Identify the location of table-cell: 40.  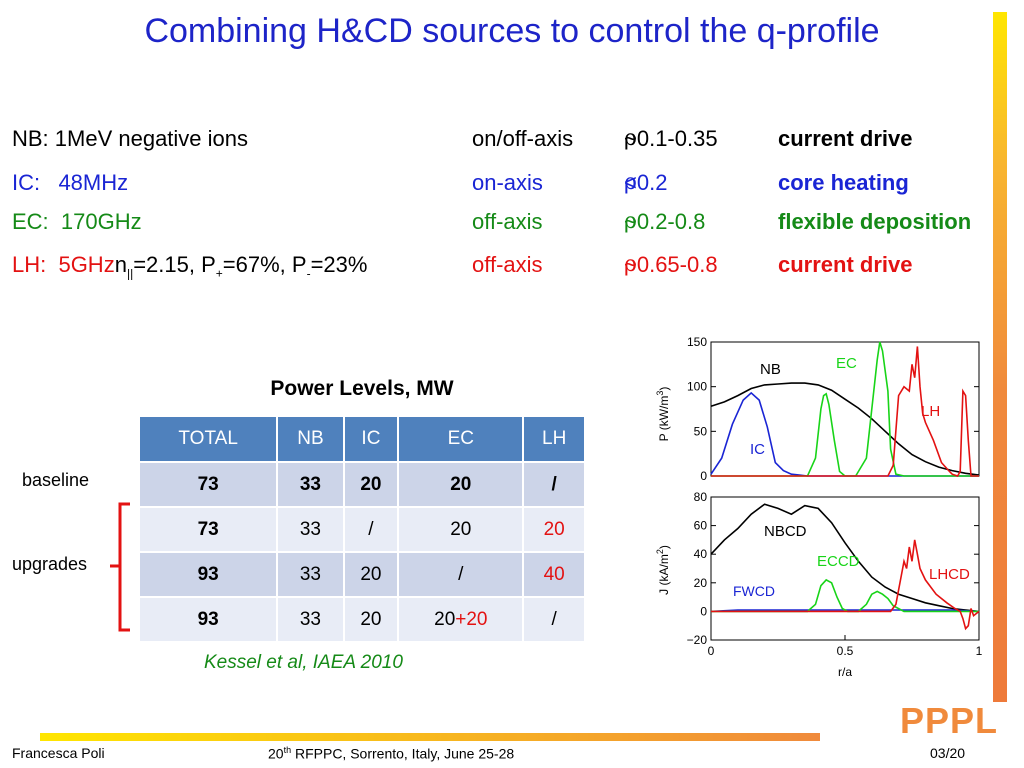
(554, 574).